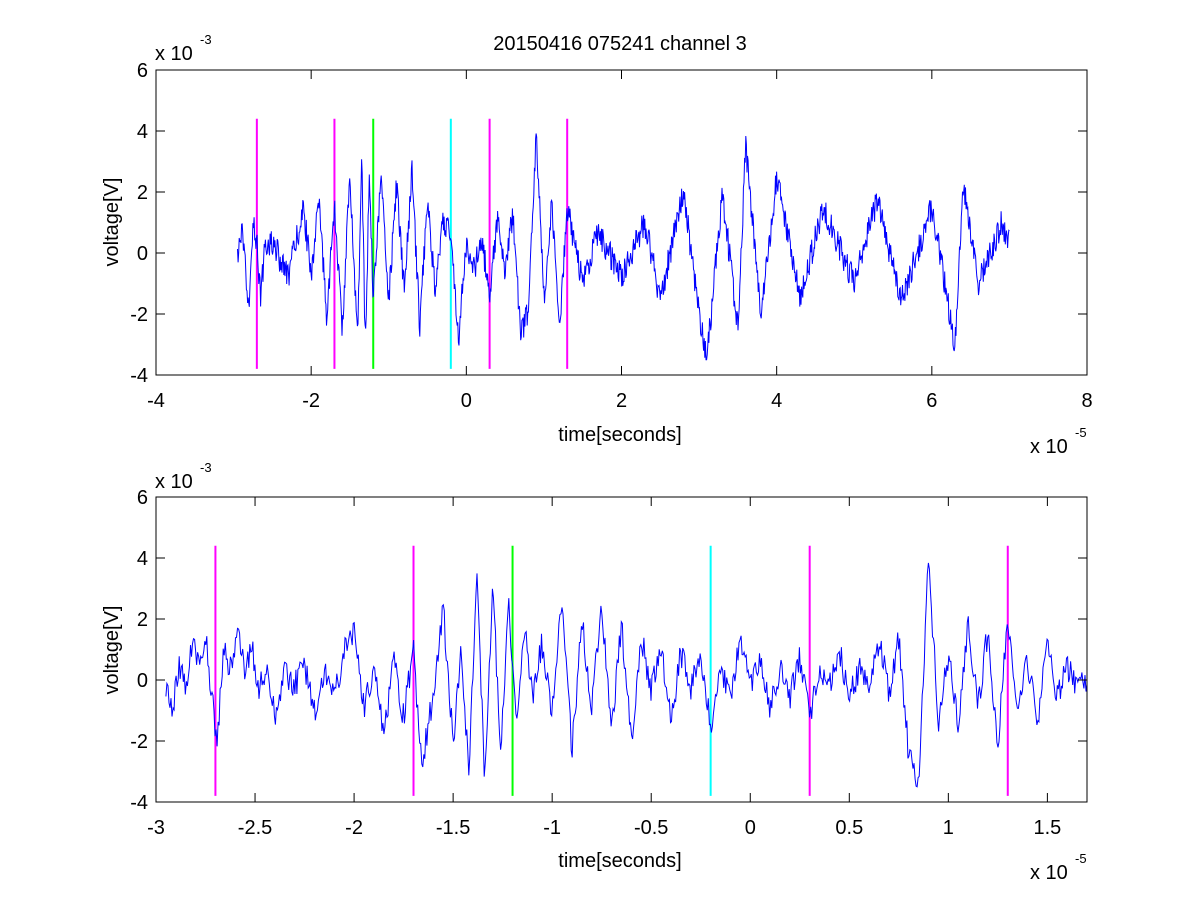 This screenshot has width=1200, height=901. What do you see at coordinates (931, 401) in the screenshot?
I see `x-tick-label: 6` at bounding box center [931, 401].